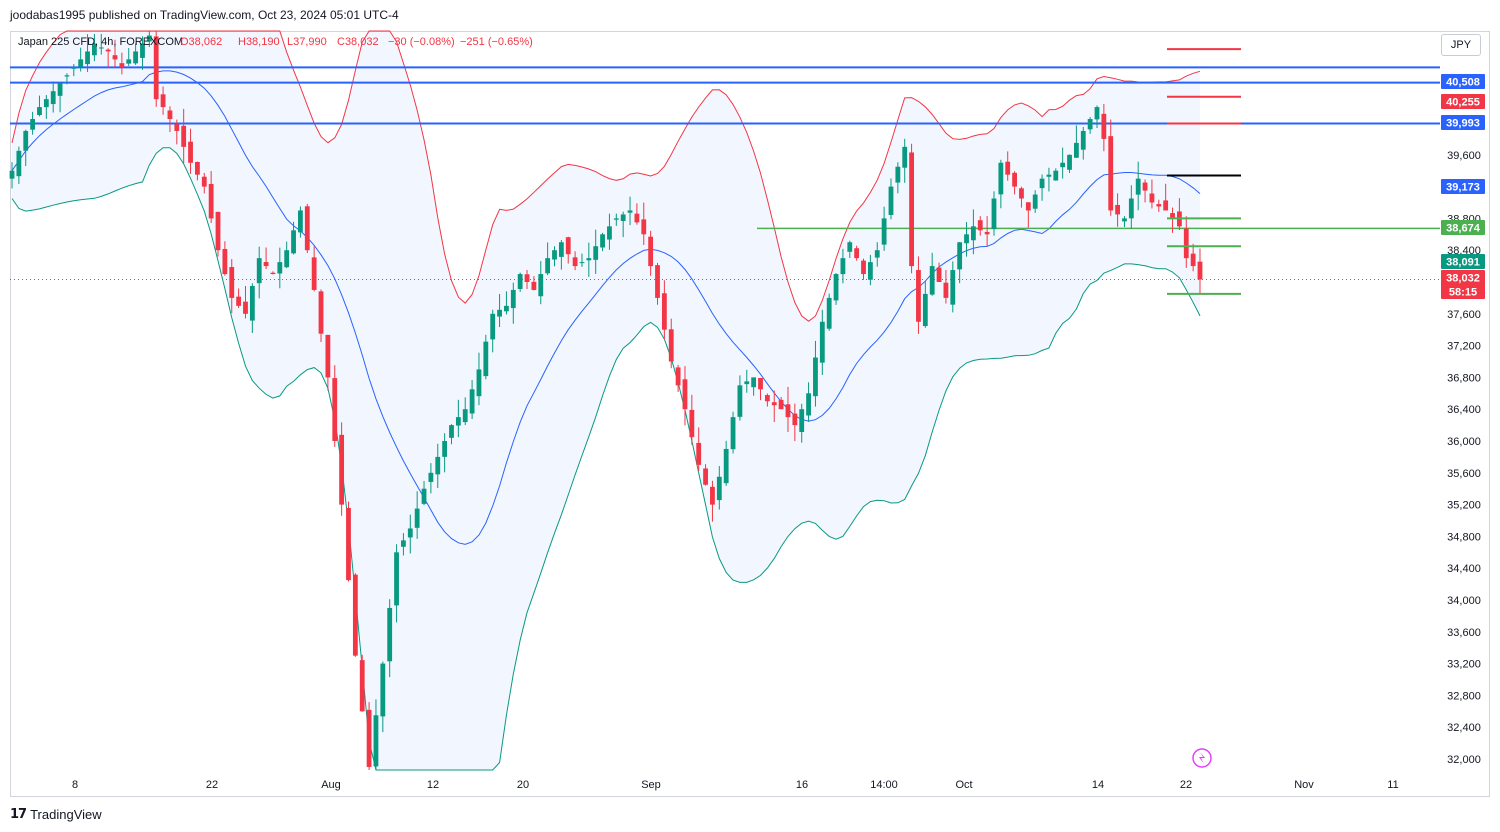 This screenshot has width=1500, height=832. I want to click on y-tick-label: 37,200, so click(1464, 347).